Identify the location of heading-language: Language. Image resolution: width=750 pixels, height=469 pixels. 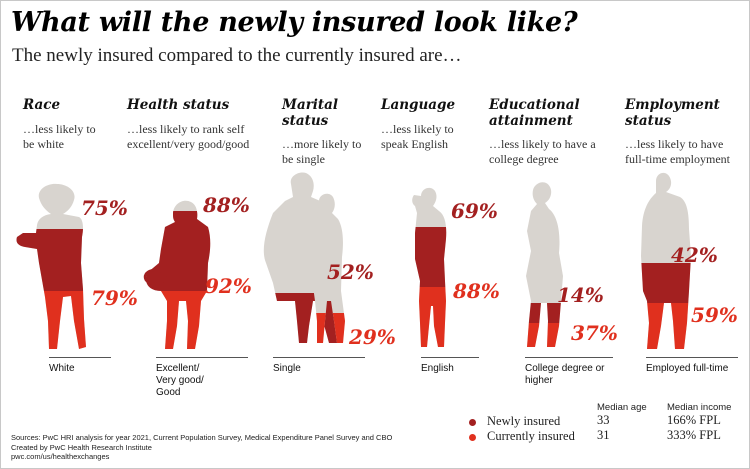
(418, 105).